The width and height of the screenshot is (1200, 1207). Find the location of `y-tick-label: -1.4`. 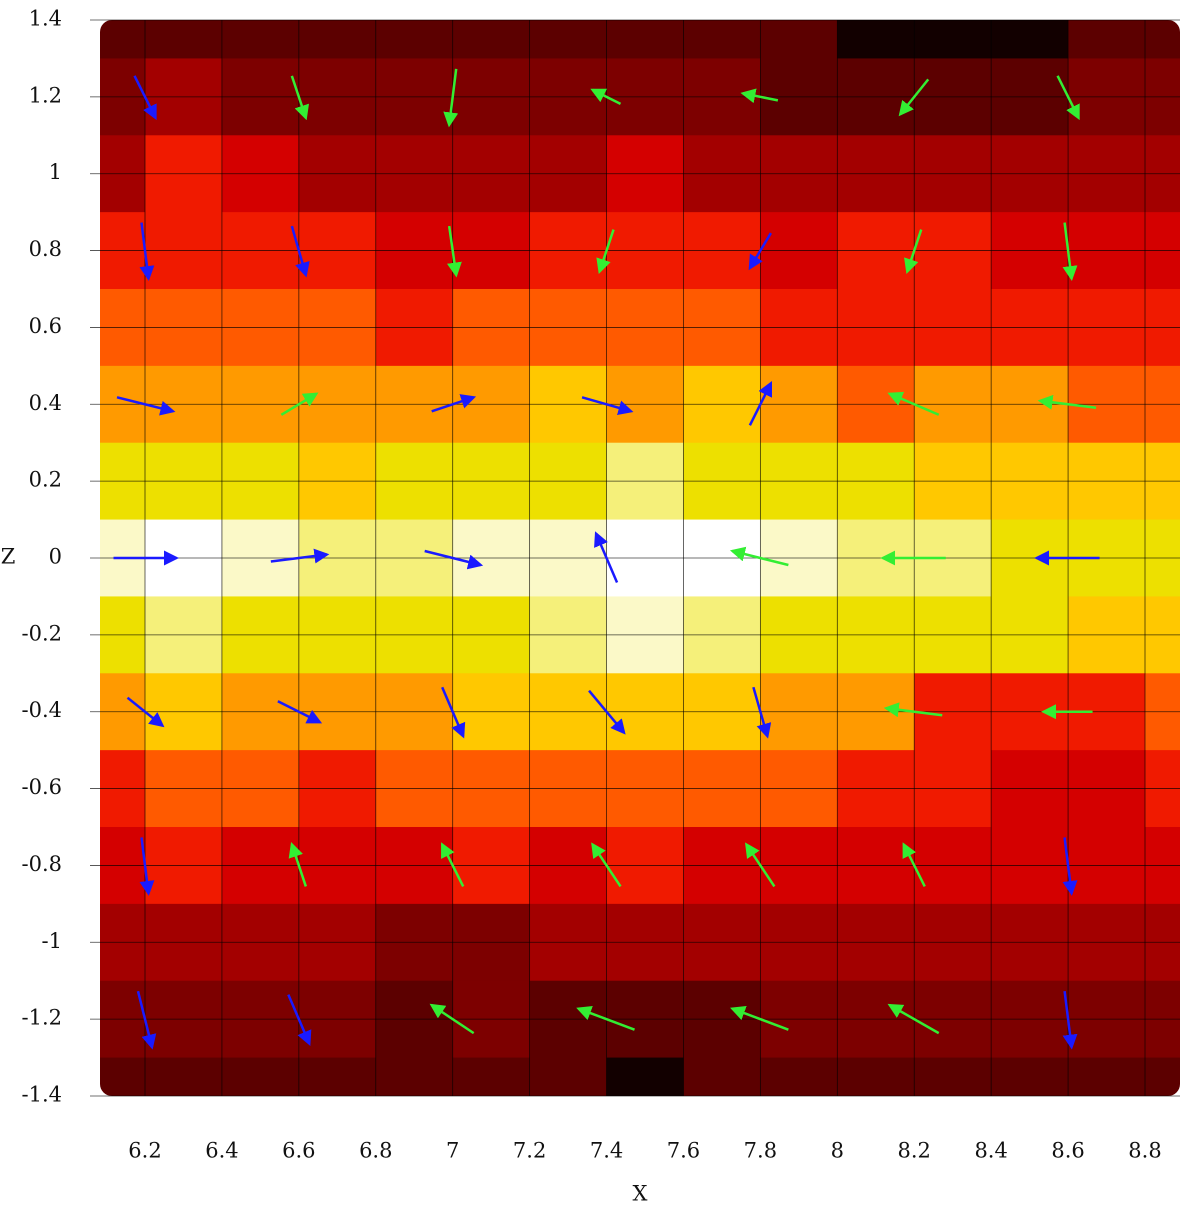

y-tick-label: -1.4 is located at coordinates (42, 1095).